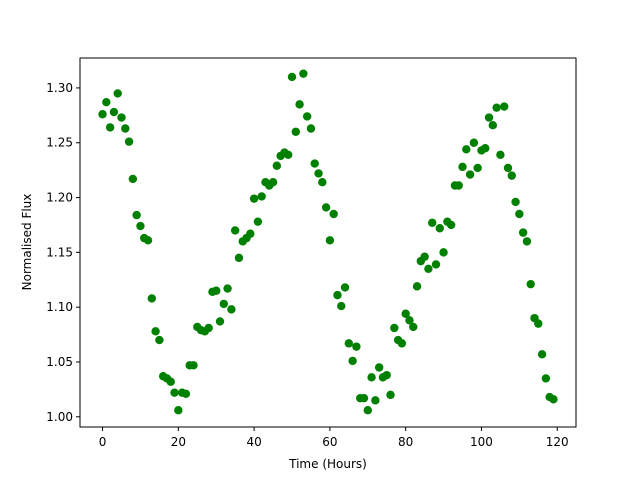 This screenshot has height=480, width=640. What do you see at coordinates (103, 442) in the screenshot?
I see `x-tick-label: 0` at bounding box center [103, 442].